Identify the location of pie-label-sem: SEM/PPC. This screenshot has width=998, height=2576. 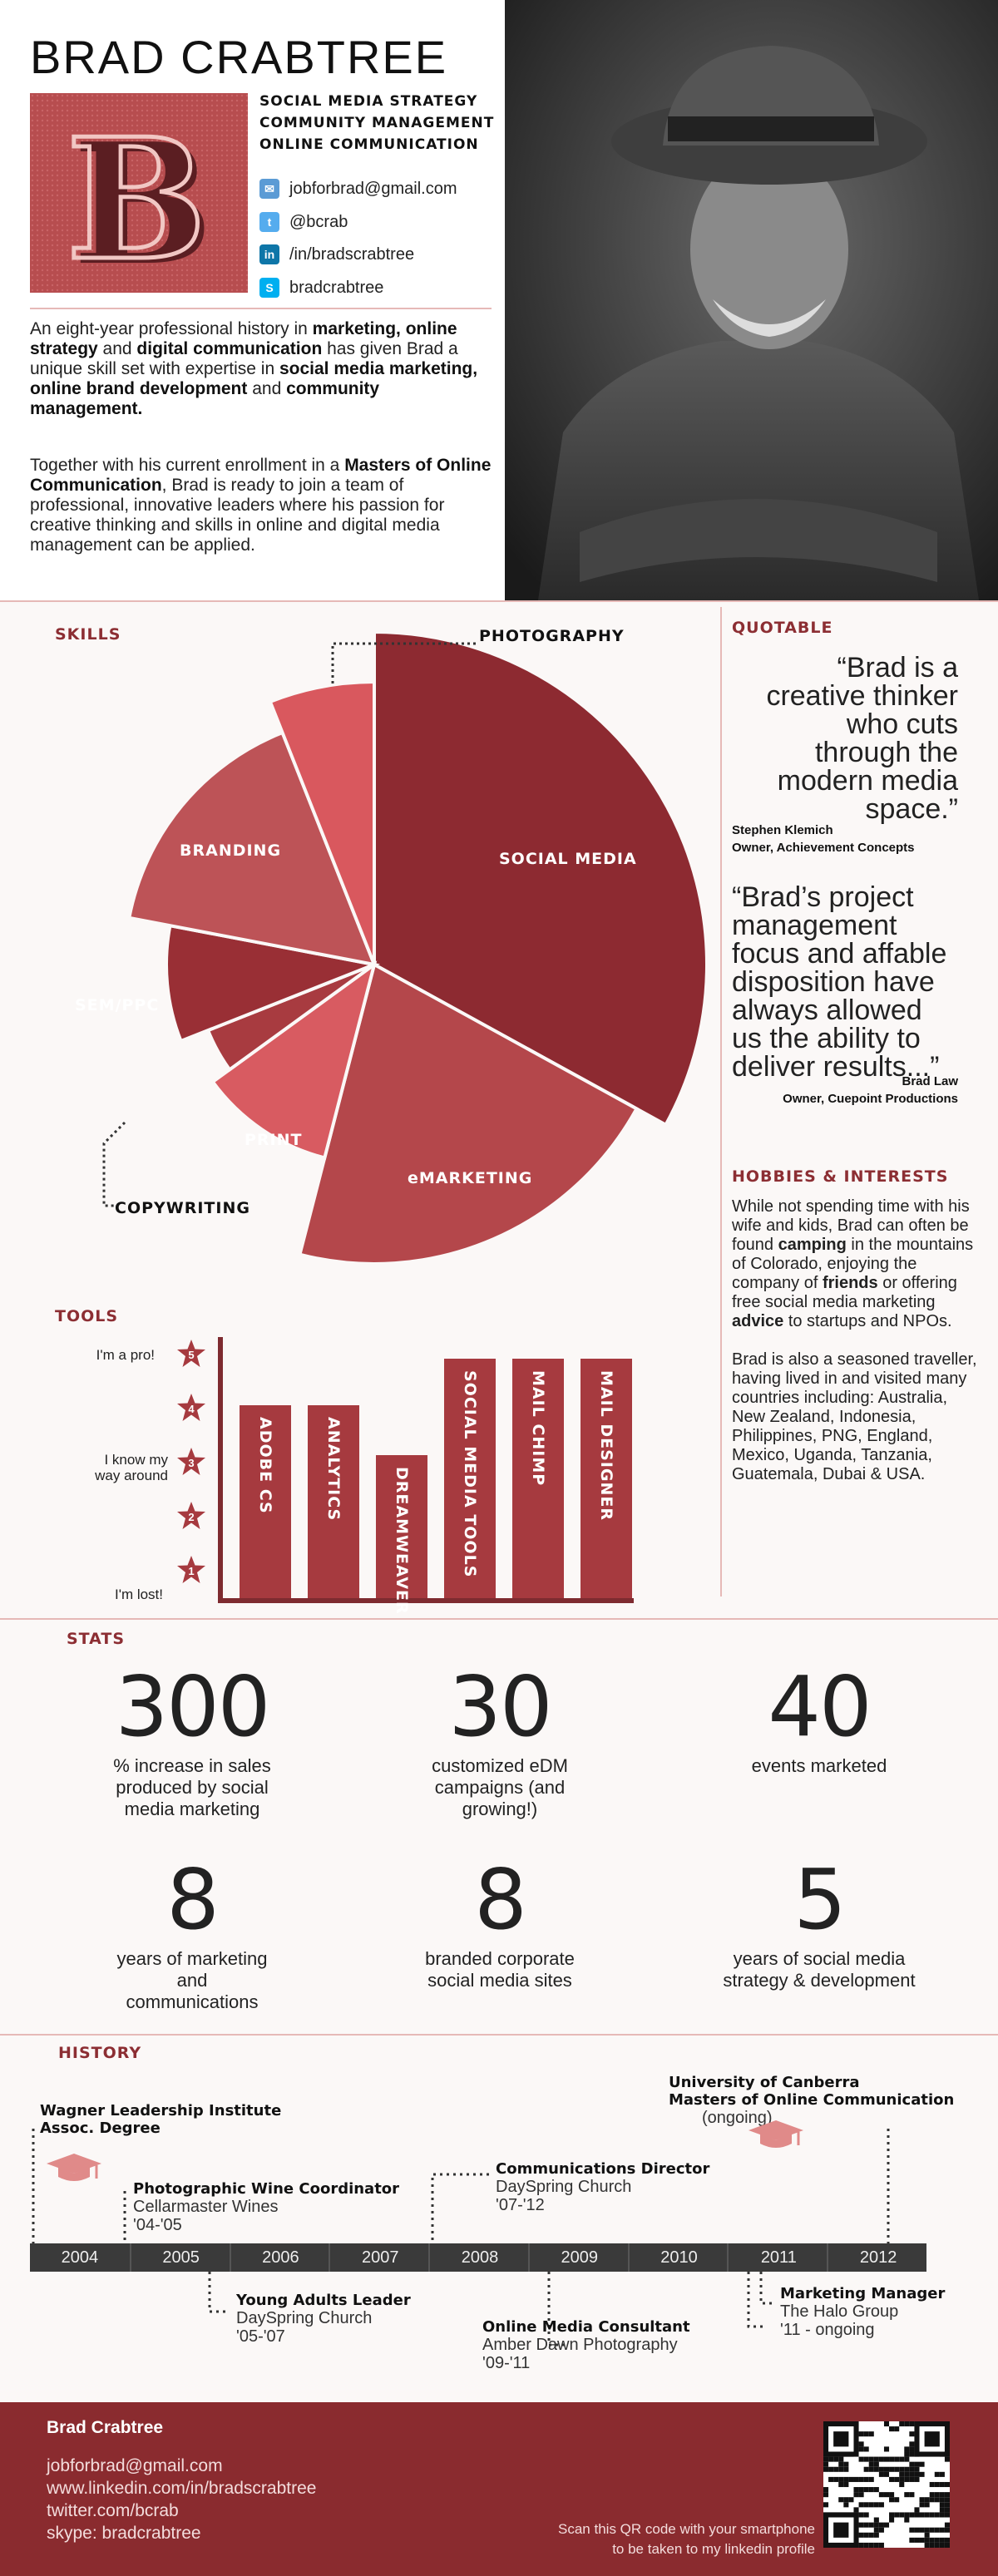
(118, 1005).